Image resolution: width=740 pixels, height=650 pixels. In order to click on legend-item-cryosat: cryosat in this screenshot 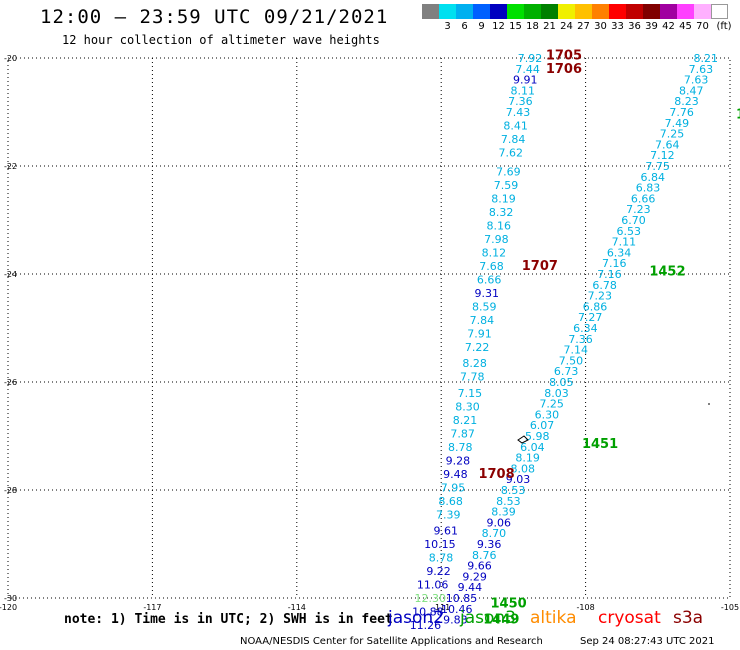, I will do `click(629, 618)`.